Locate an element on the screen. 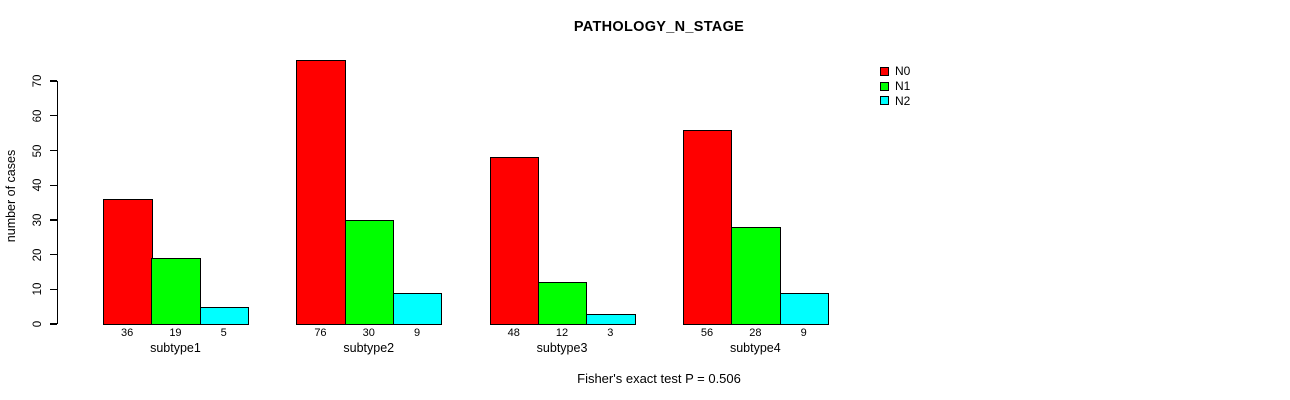 The height and width of the screenshot is (400, 1290). y-tick-label: 40 is located at coordinates (38, 185).